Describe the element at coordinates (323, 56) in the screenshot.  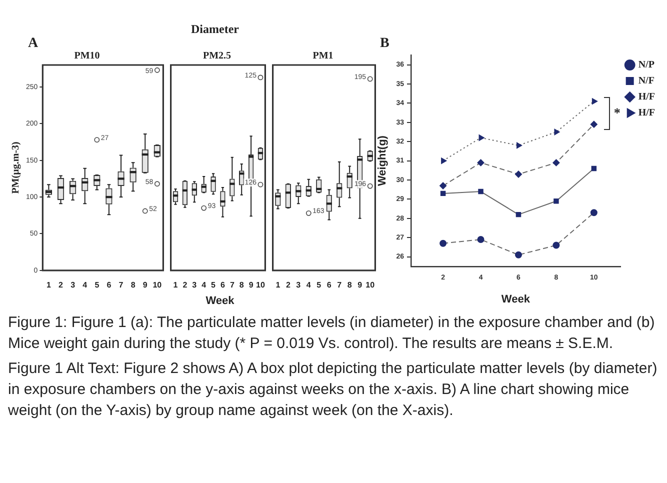
I see `chart-title: PM1` at that location.